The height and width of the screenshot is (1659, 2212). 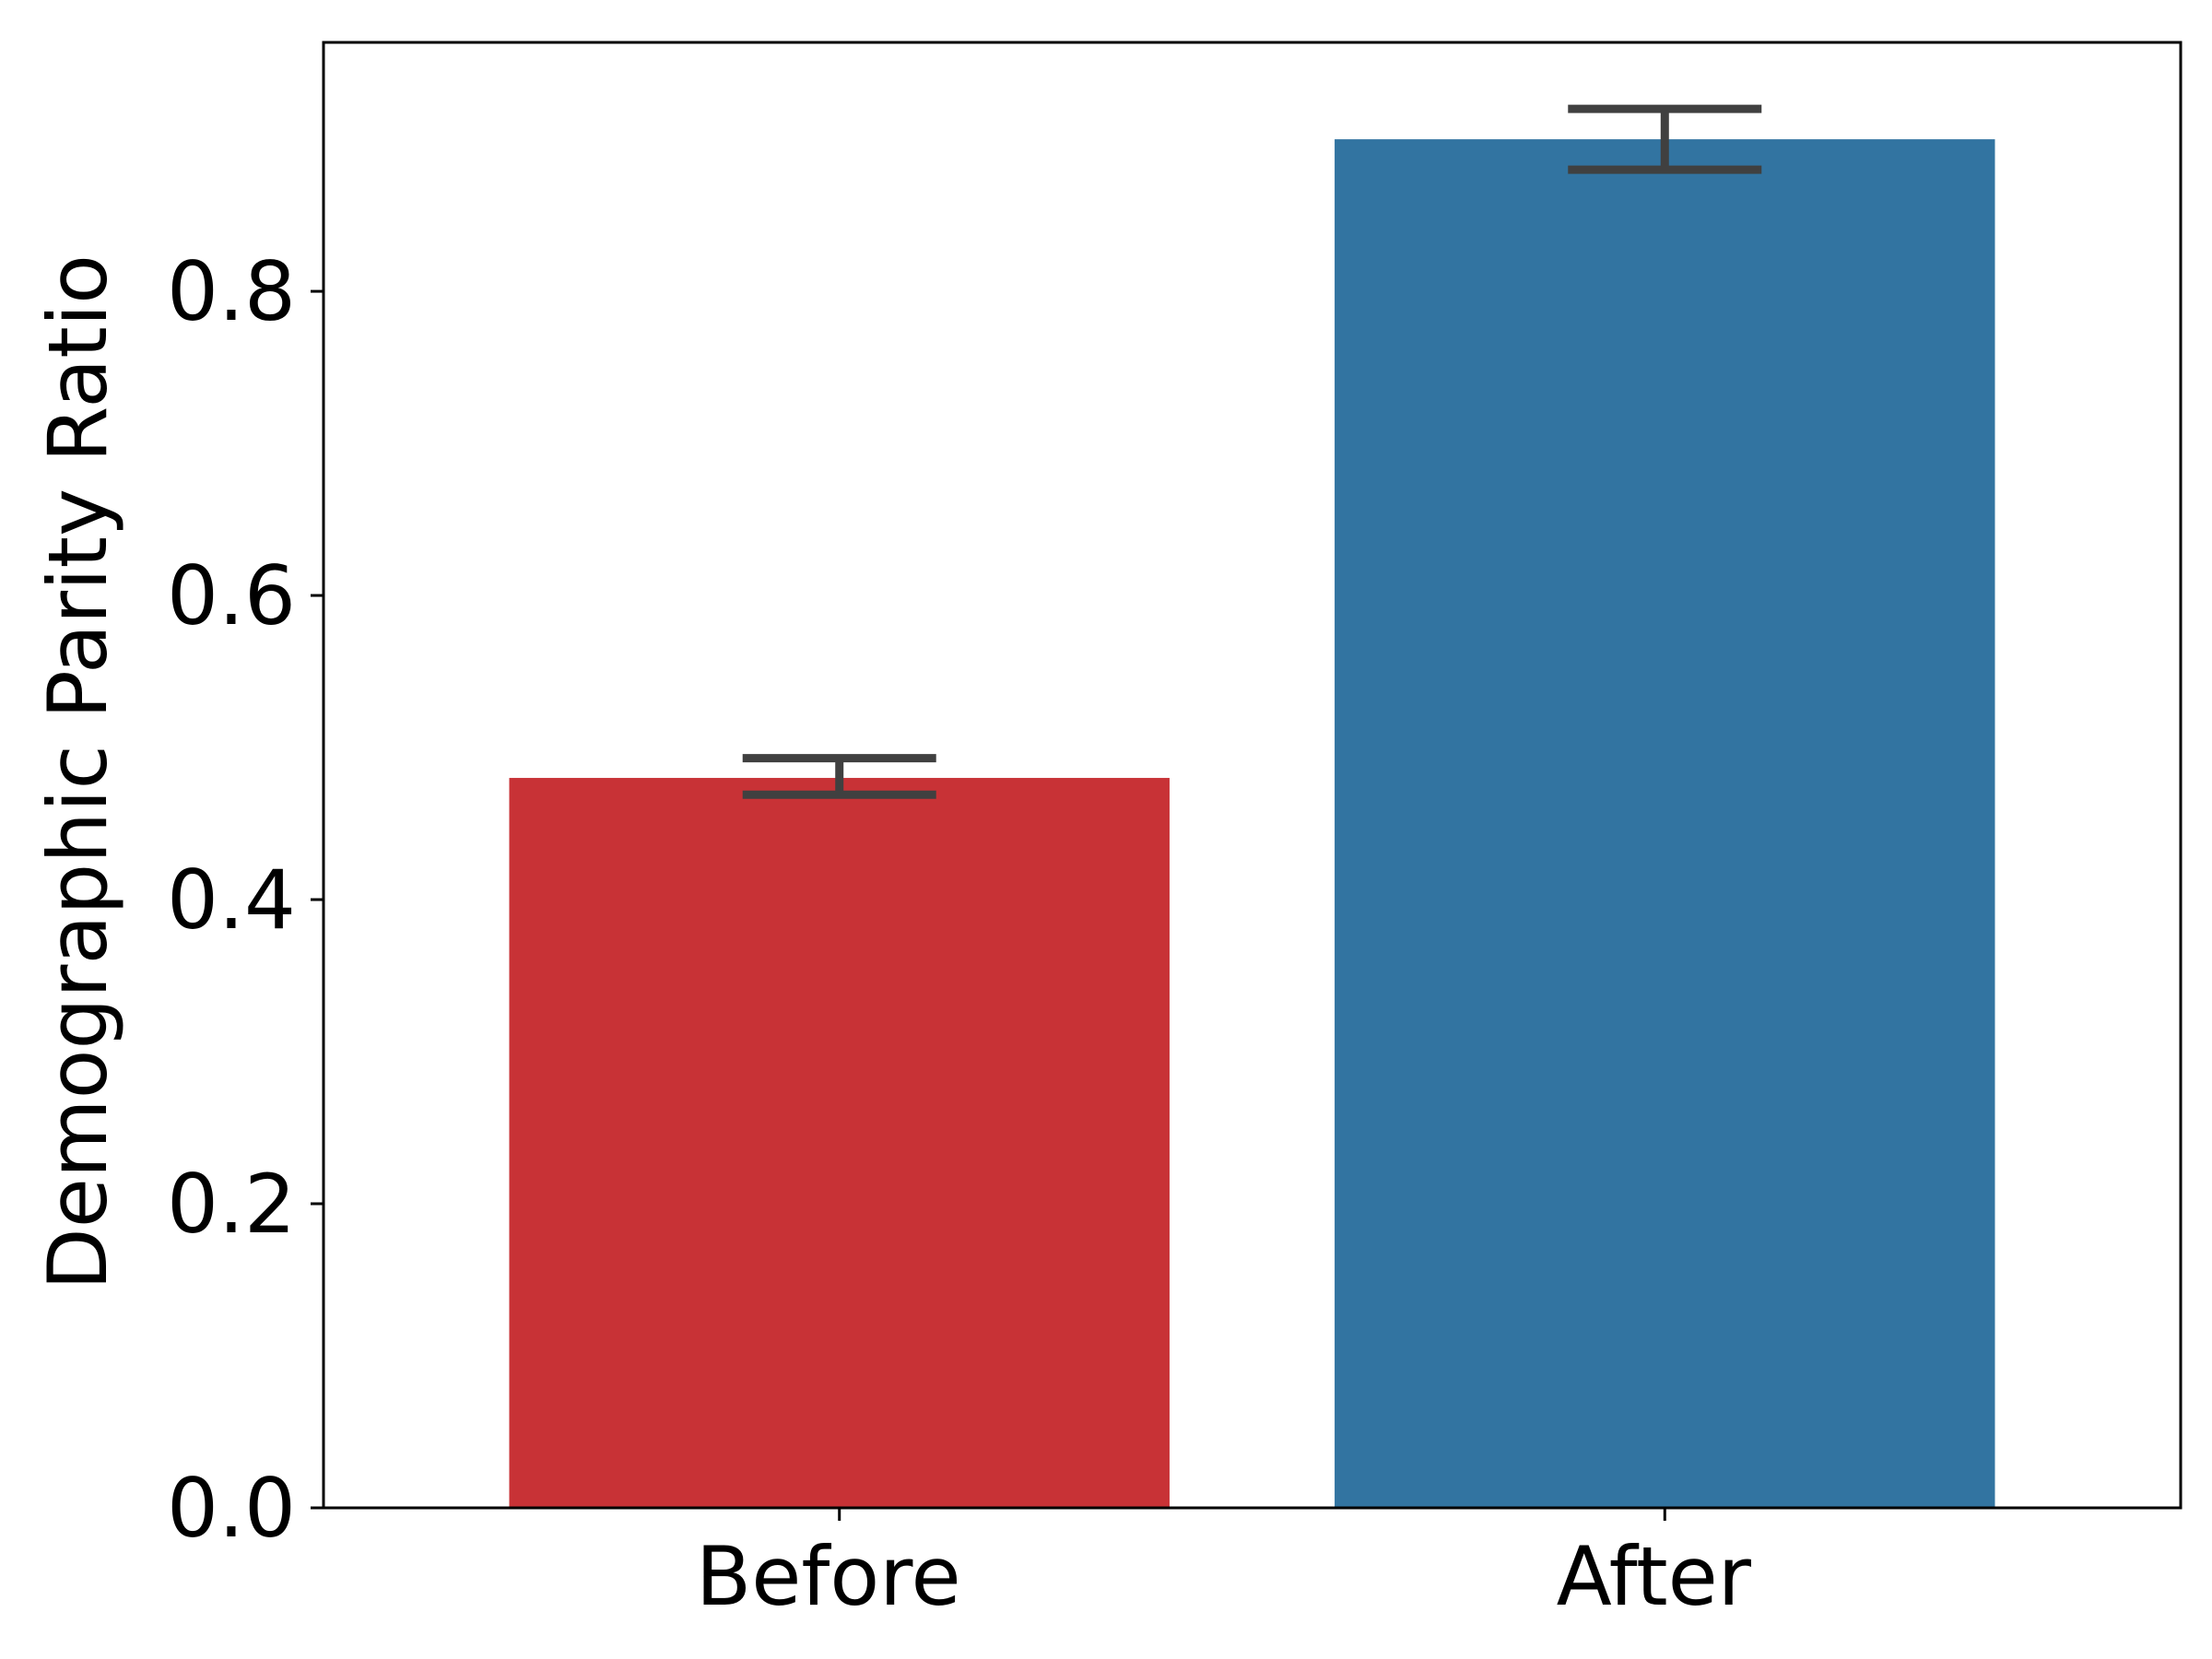 What do you see at coordinates (1665, 139) in the screenshot?
I see `error-bar-after` at bounding box center [1665, 139].